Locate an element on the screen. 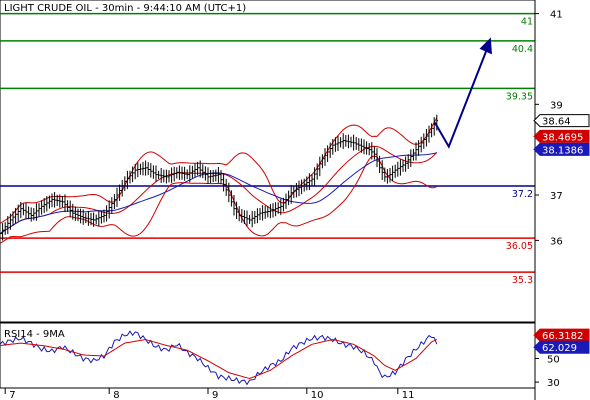 This screenshot has height=400, width=590. price-tag-label: 38.1386 is located at coordinates (562, 150).